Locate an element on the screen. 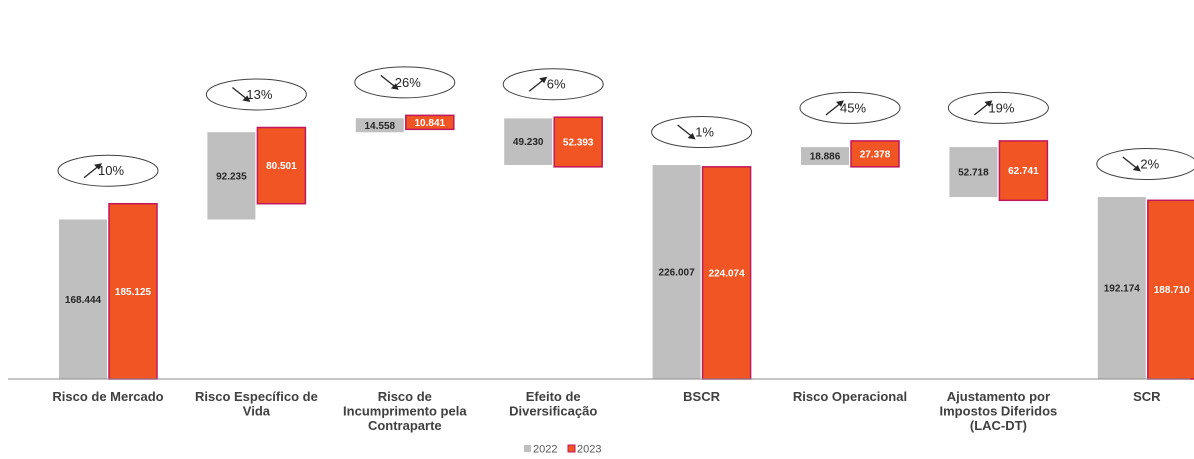  data-label-2023: 62.741 is located at coordinates (1023, 171).